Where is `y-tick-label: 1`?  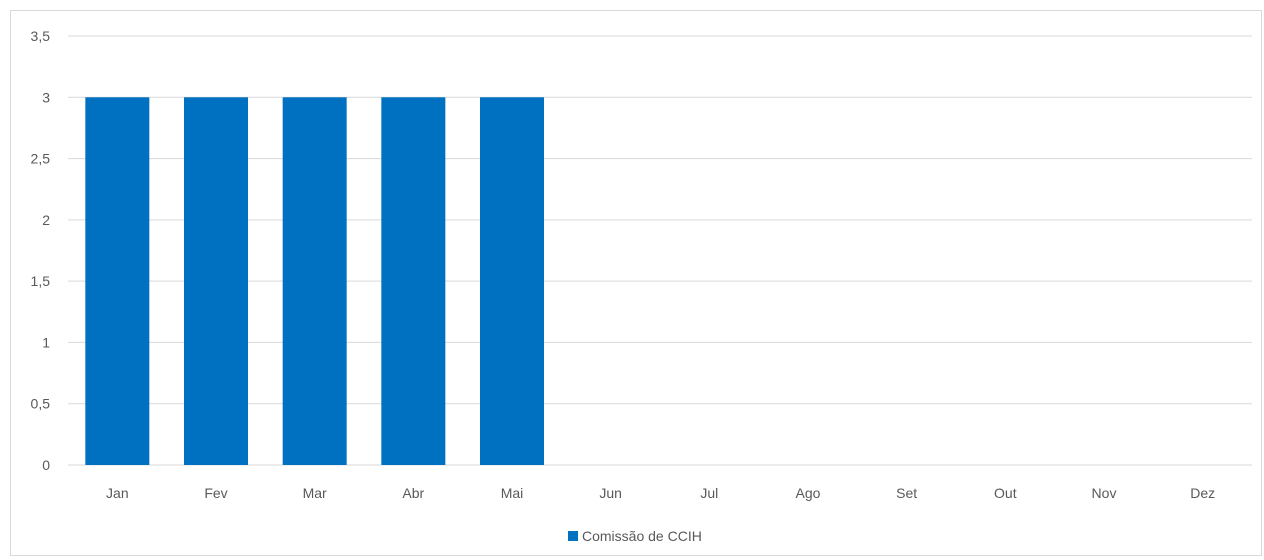
y-tick-label: 1 is located at coordinates (46, 342).